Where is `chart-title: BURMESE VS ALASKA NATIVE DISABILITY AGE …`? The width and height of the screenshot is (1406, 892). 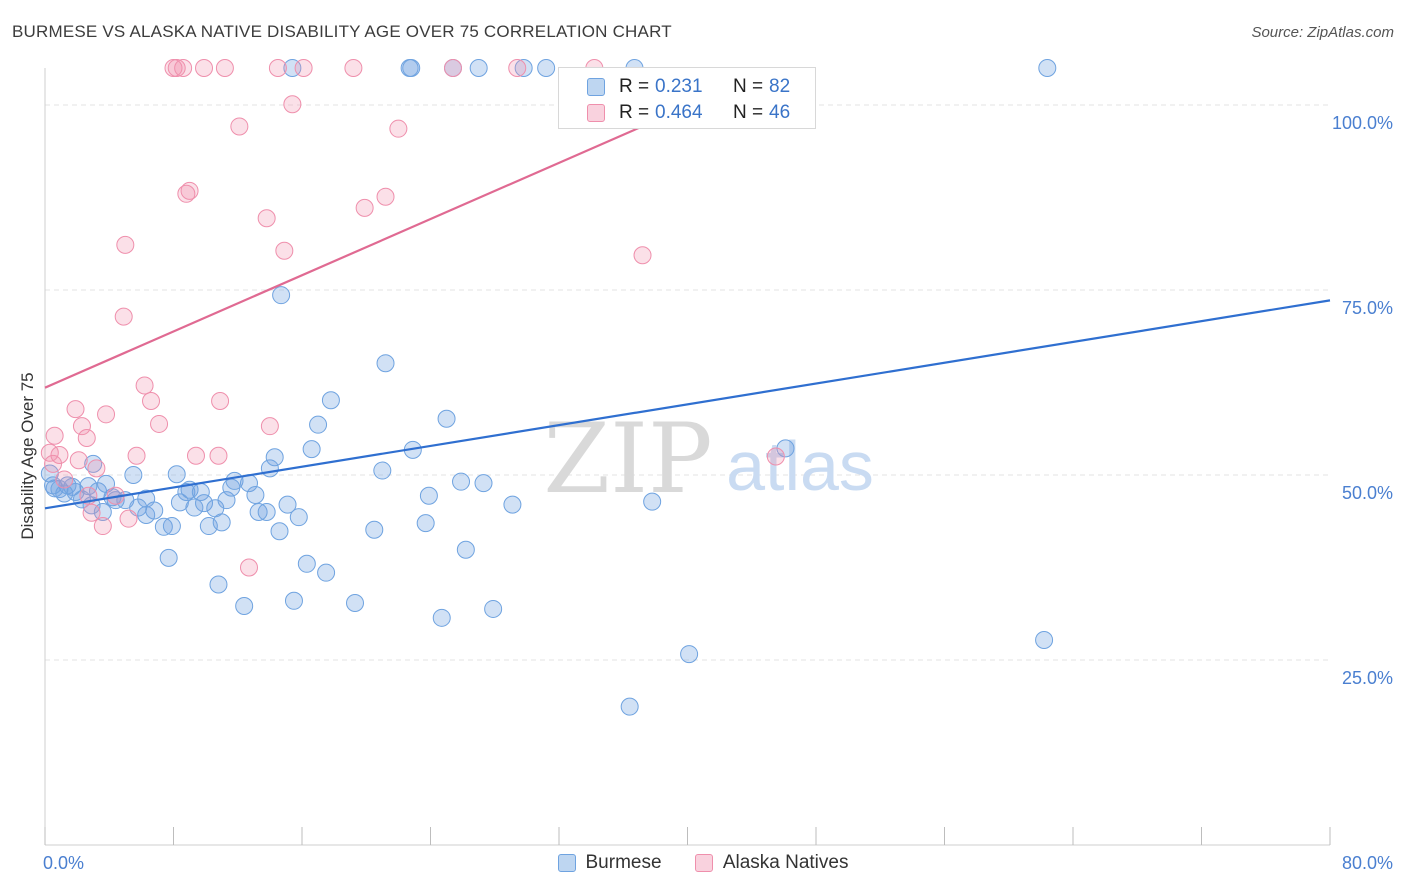
chart-title: BURMESE VS ALASKA NATIVE DISABILITY AGE … is located at coordinates (342, 31).